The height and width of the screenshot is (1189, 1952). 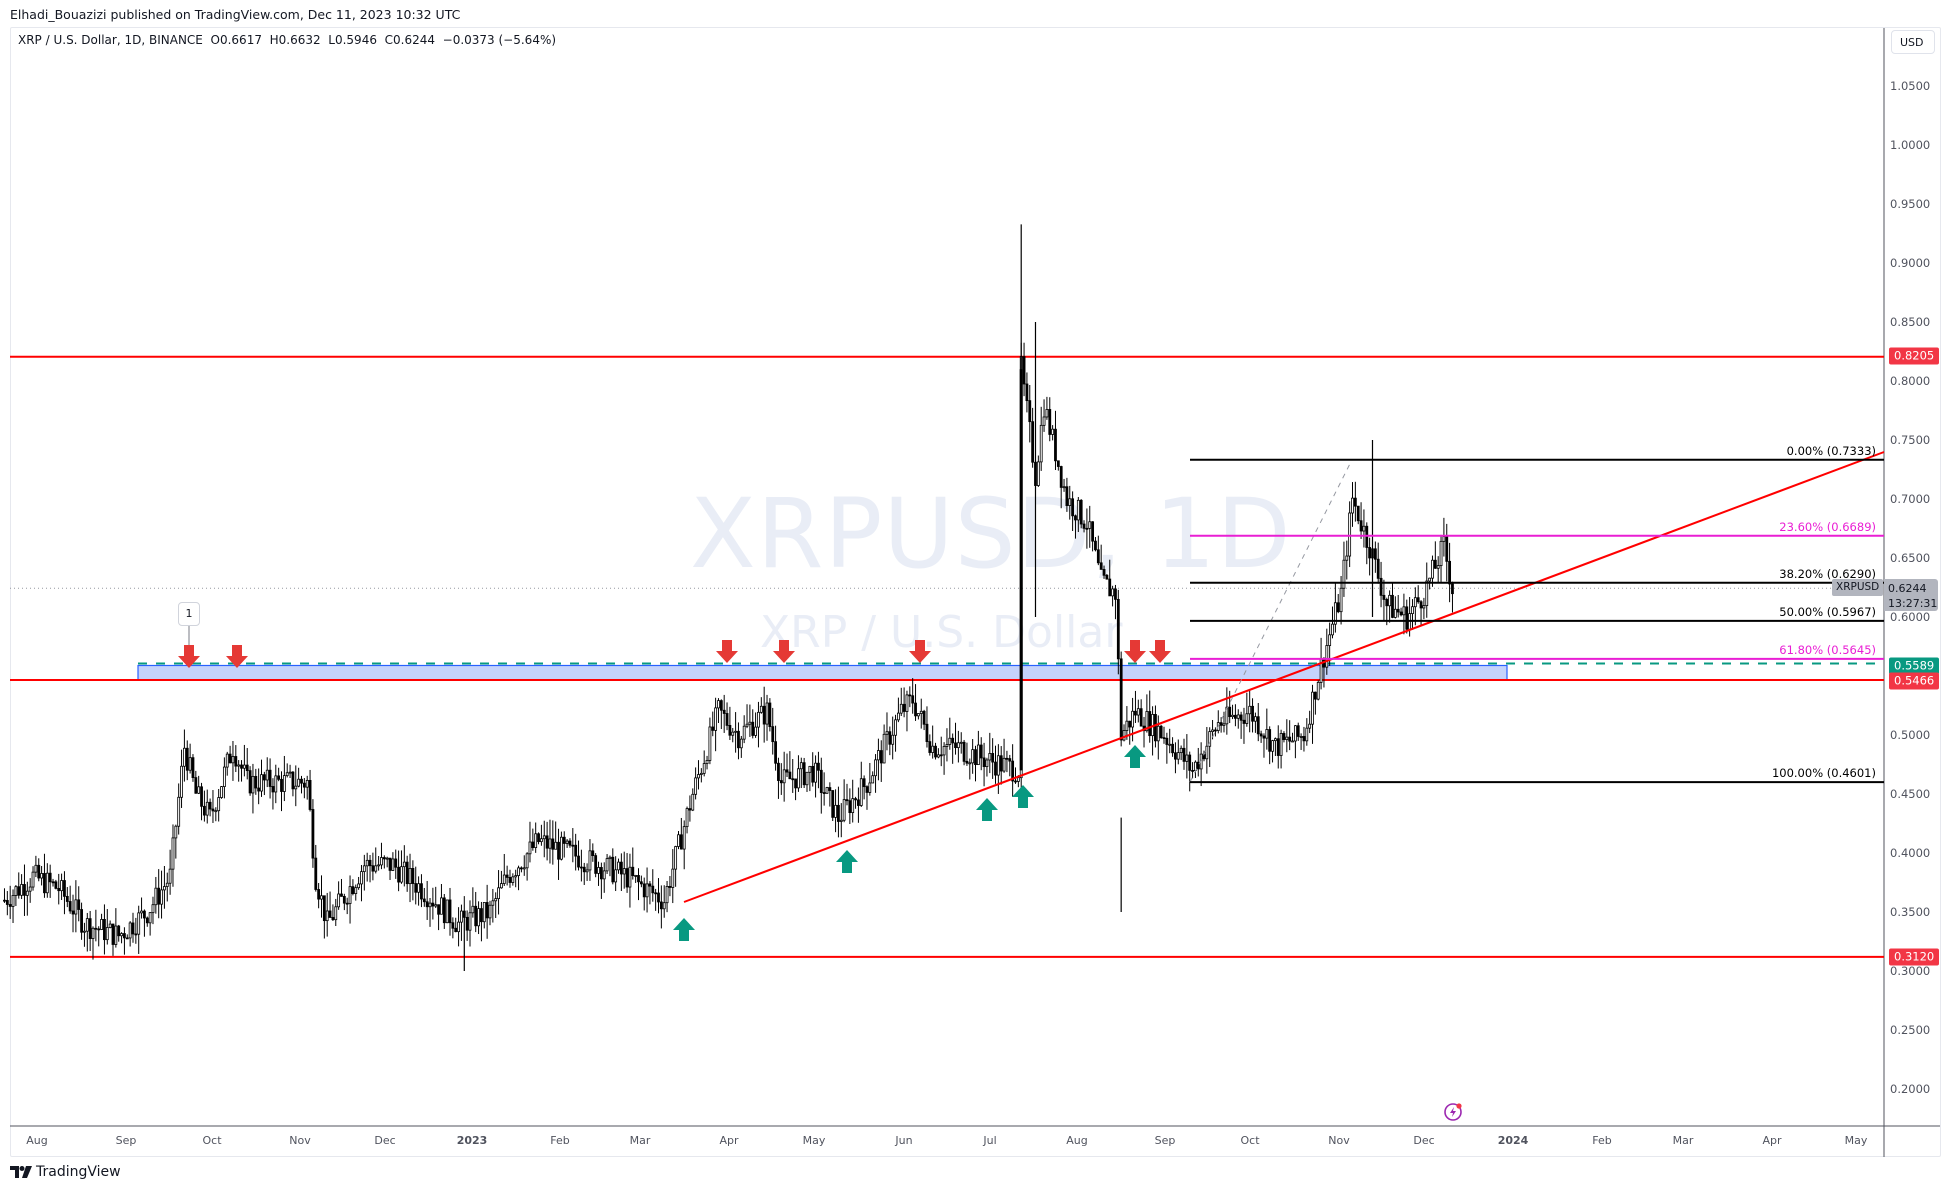 I want to click on time-tick: Feb, so click(x=1602, y=1140).